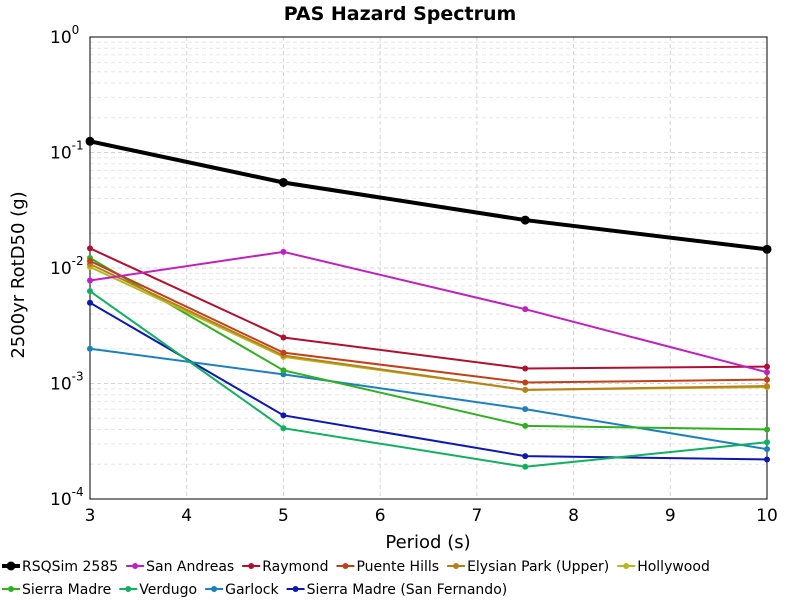 The image size is (800, 600). Describe the element at coordinates (670, 516) in the screenshot. I see `x-tick-label: 9` at that location.